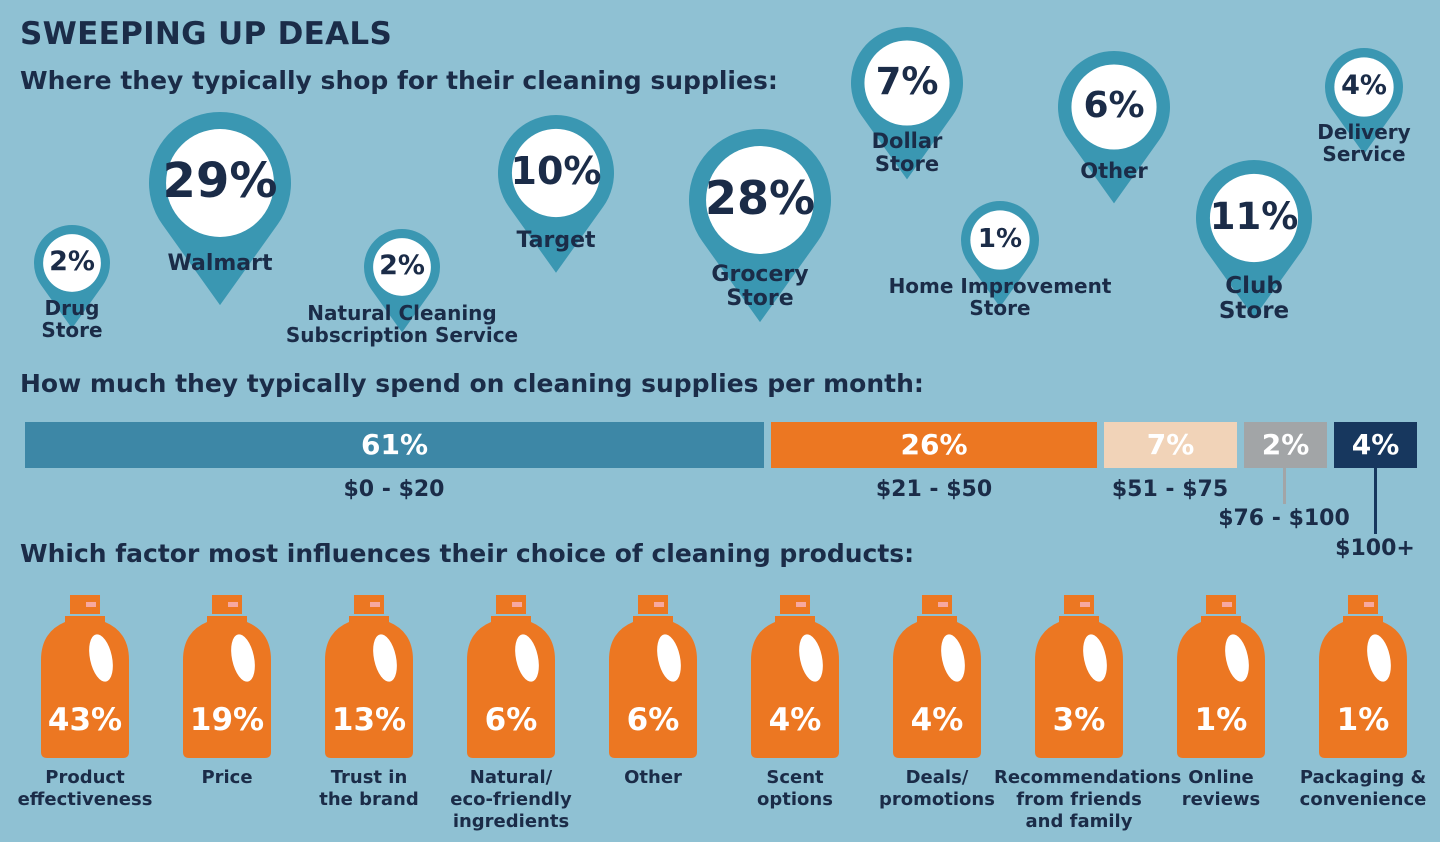  What do you see at coordinates (760, 198) in the screenshot?
I see `pin-value: 28%` at bounding box center [760, 198].